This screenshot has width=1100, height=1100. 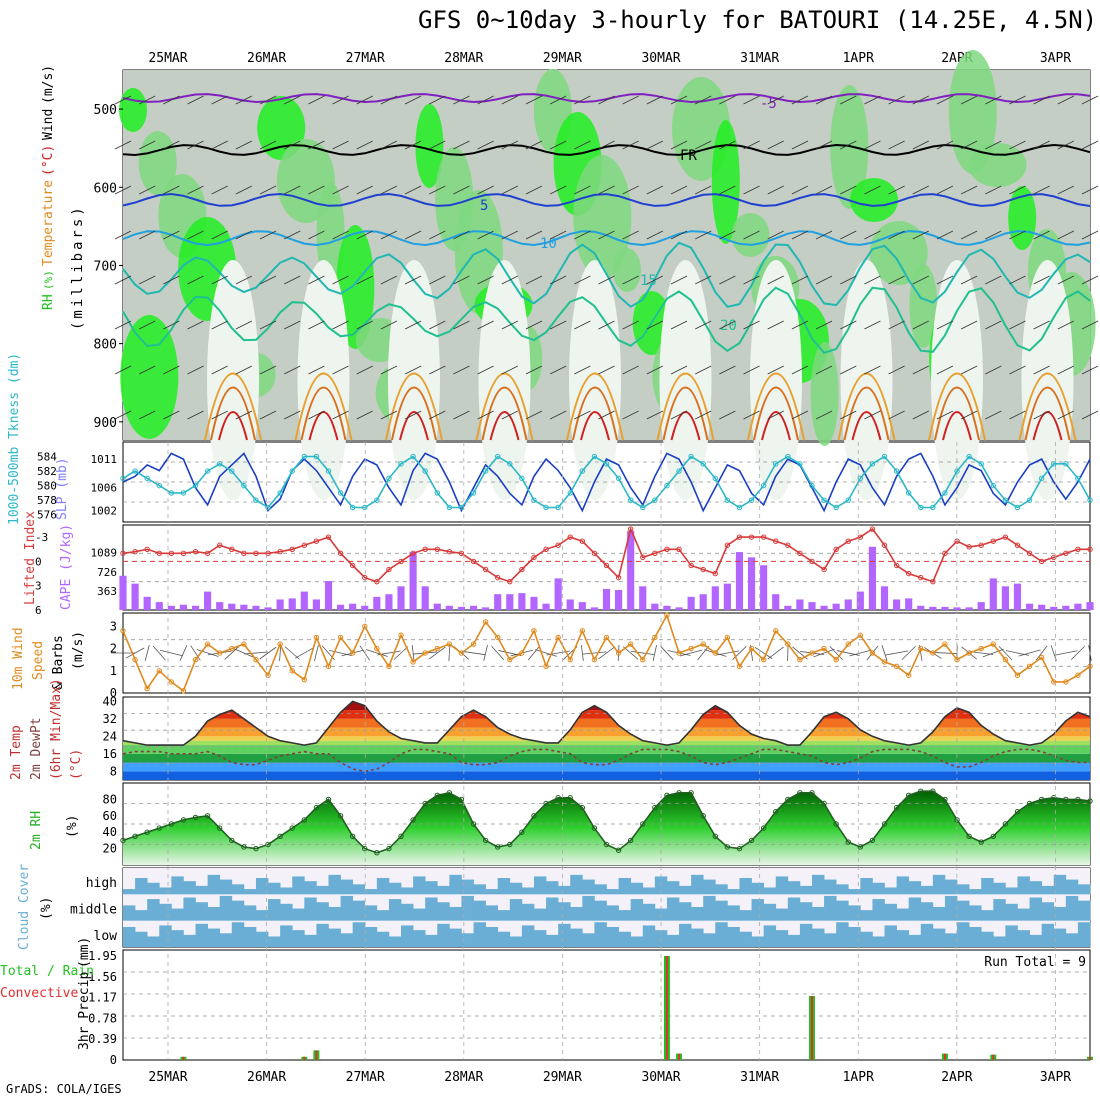 I want to click on rh-contour-fill, so click(x=1022, y=218).